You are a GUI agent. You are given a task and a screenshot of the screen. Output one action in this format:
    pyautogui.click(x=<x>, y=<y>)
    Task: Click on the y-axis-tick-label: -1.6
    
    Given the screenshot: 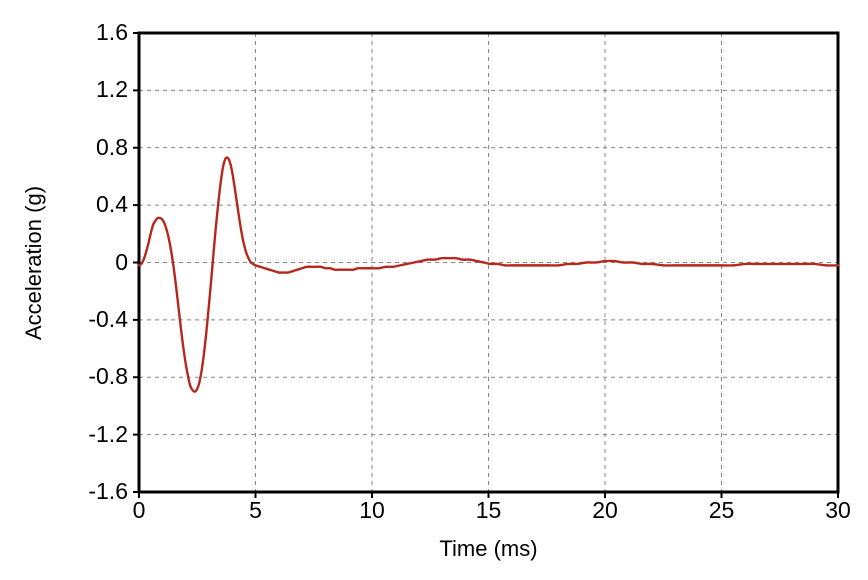 What is the action you would take?
    pyautogui.click(x=108, y=491)
    